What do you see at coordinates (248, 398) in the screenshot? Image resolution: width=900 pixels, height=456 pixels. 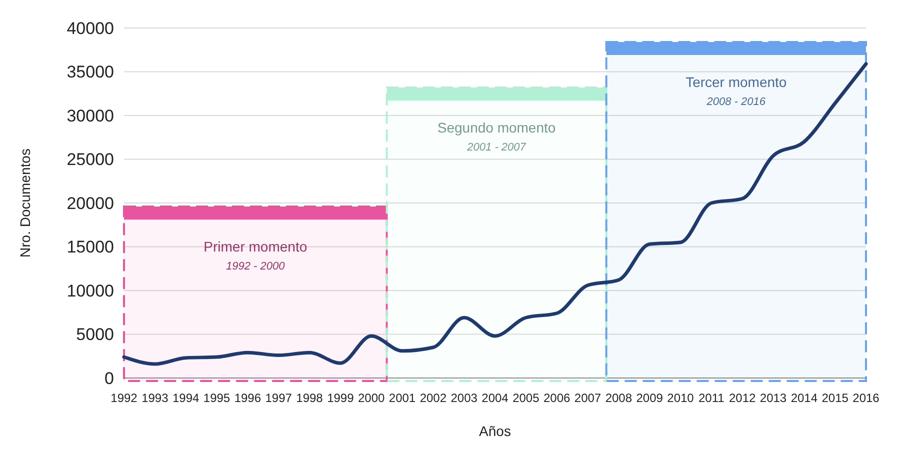 I see `x-tick-label: 1996` at bounding box center [248, 398].